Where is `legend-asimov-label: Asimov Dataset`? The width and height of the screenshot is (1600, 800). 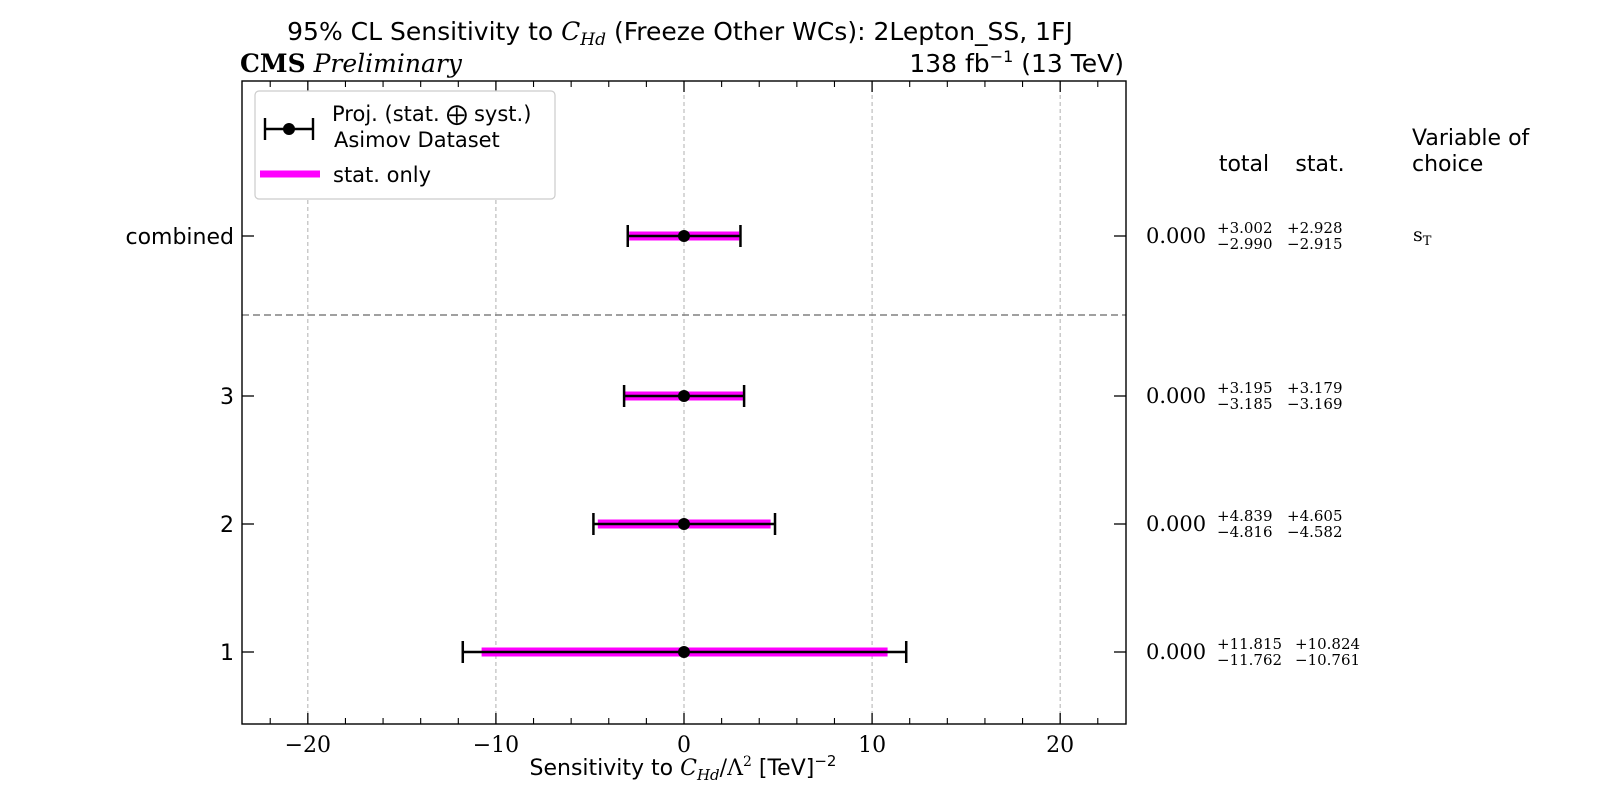
legend-asimov-label: Asimov Dataset is located at coordinates (417, 140).